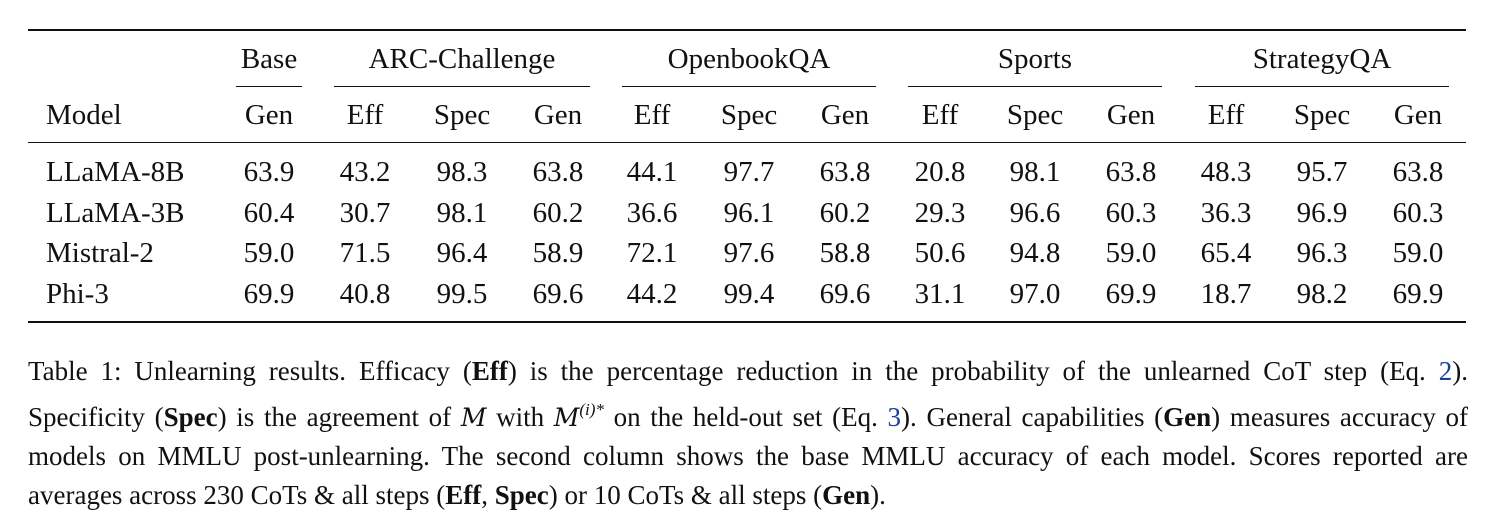 This screenshot has width=1488, height=532. Describe the element at coordinates (749, 172) in the screenshot. I see `score-cell: 97.7` at that location.